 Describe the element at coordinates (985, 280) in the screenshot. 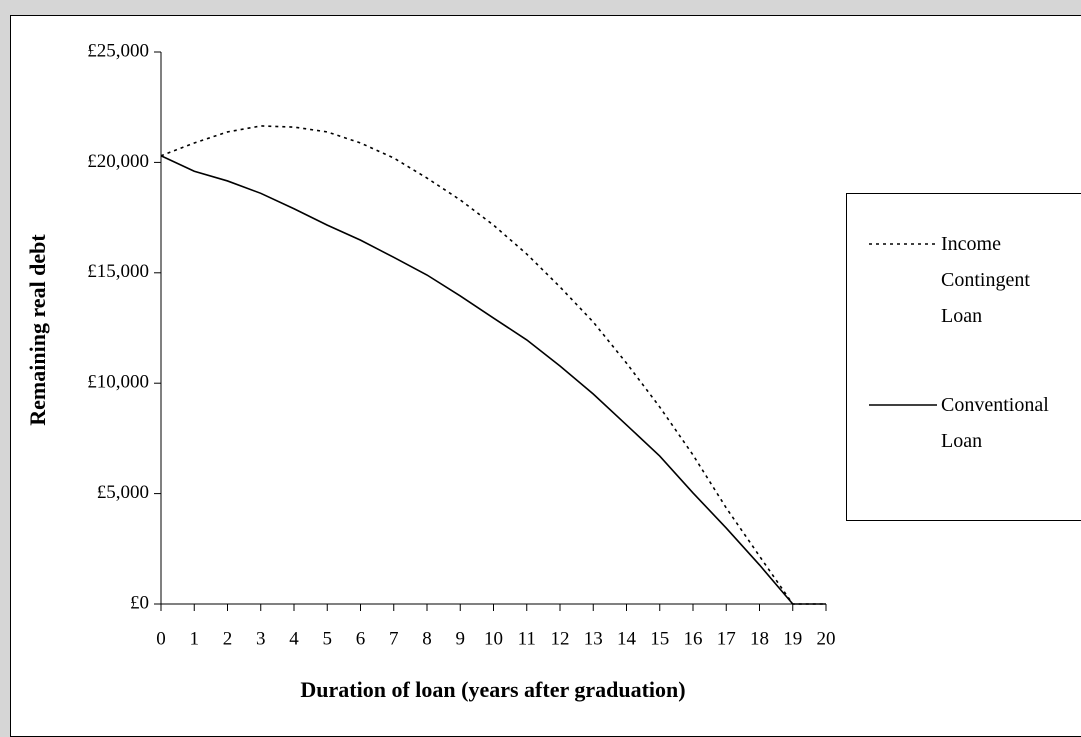

I see `legend-label: Income Contingent Loan` at that location.